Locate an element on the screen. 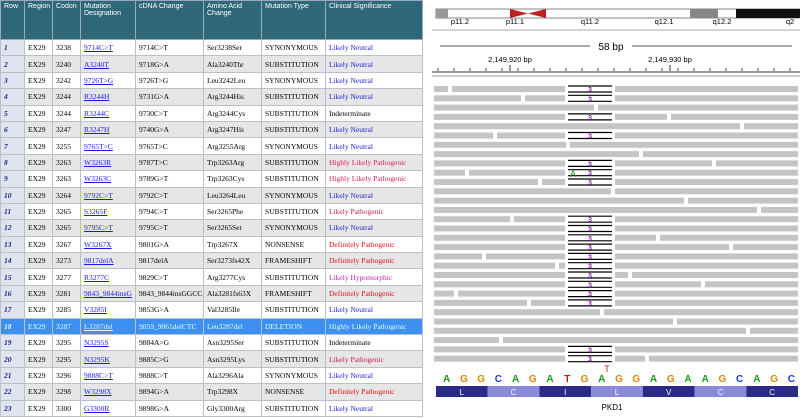  mutation-link: R3247H is located at coordinates (97, 130).